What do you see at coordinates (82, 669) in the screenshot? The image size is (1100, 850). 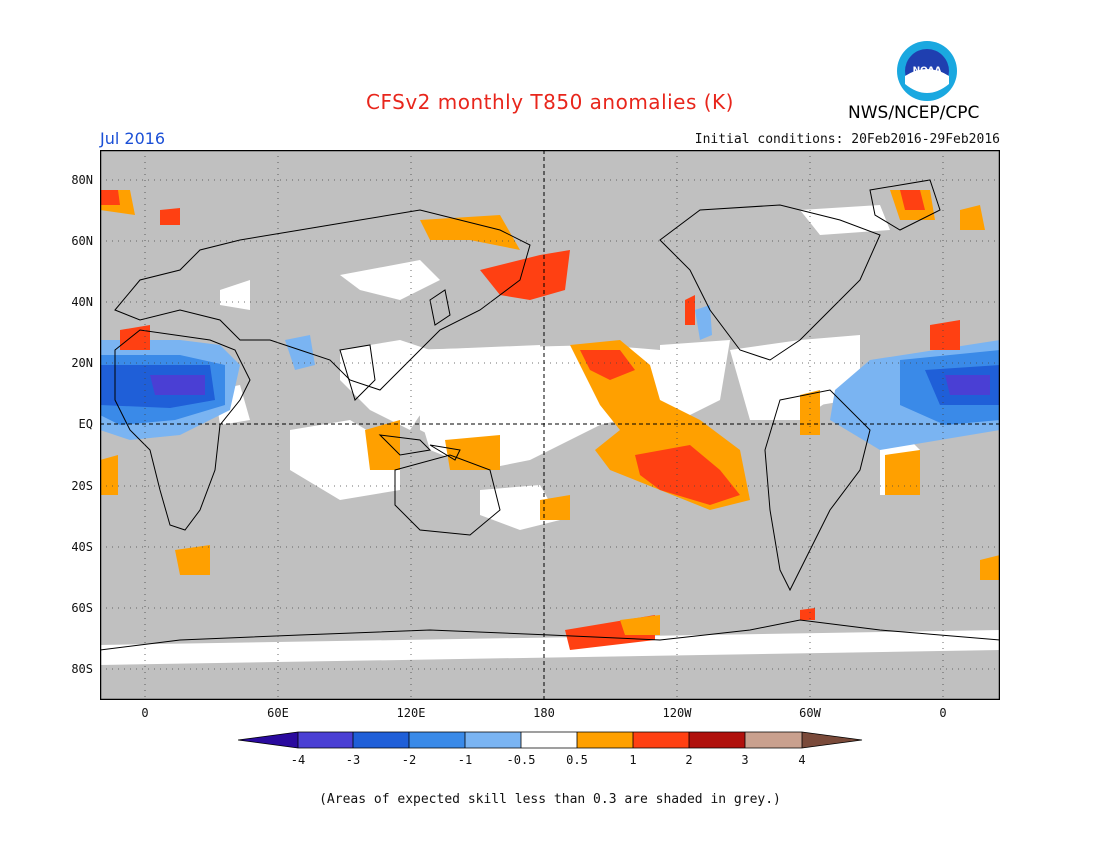 I see `lat-label: 80S` at bounding box center [82, 669].